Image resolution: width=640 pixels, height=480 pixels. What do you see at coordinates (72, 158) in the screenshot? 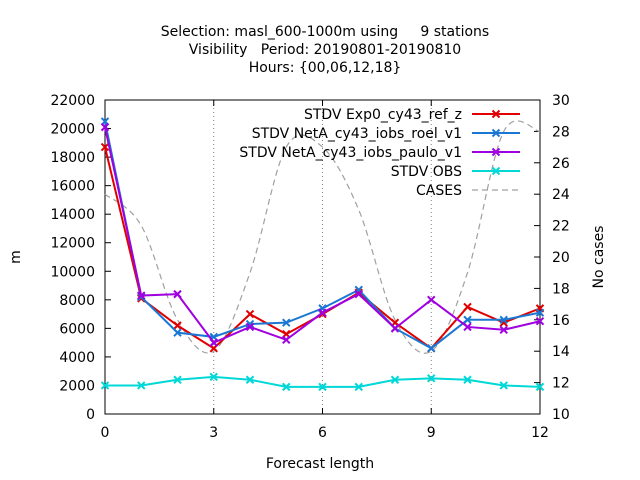
I see `y-tick-label: 18000` at bounding box center [72, 158].